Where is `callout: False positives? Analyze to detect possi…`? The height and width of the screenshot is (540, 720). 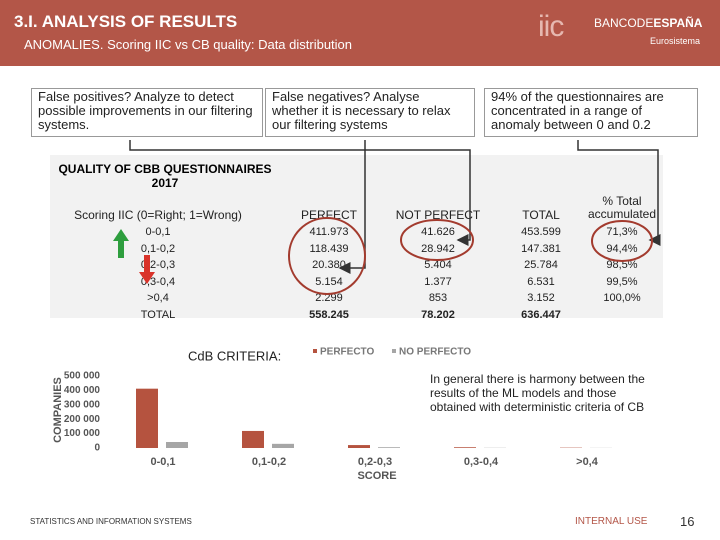
callout: False positives? Analyze to detect possi… is located at coordinates (147, 112).